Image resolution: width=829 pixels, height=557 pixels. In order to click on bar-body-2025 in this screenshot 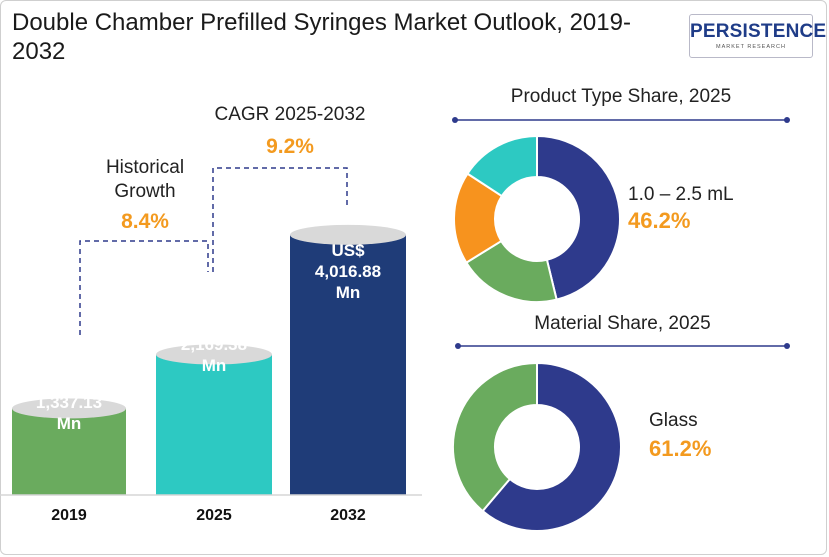, I will do `click(214, 424)`.